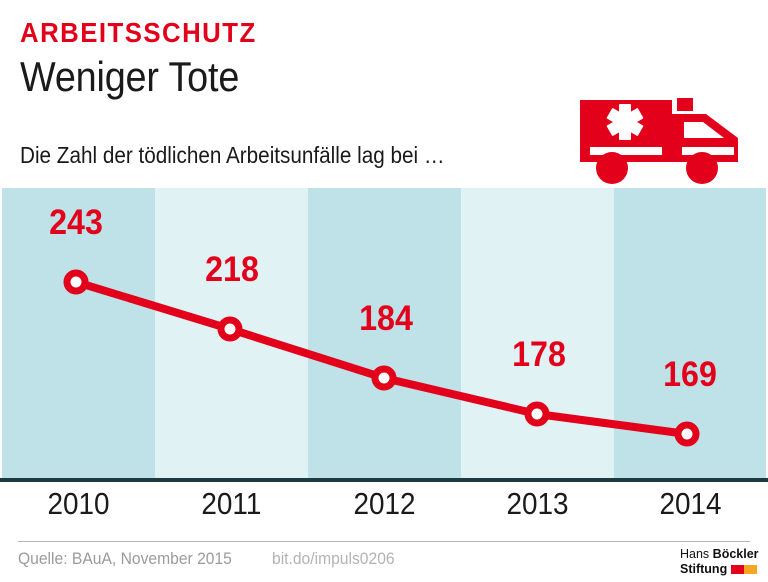 The height and width of the screenshot is (582, 768). What do you see at coordinates (384, 378) in the screenshot?
I see `data-point-2012` at bounding box center [384, 378].